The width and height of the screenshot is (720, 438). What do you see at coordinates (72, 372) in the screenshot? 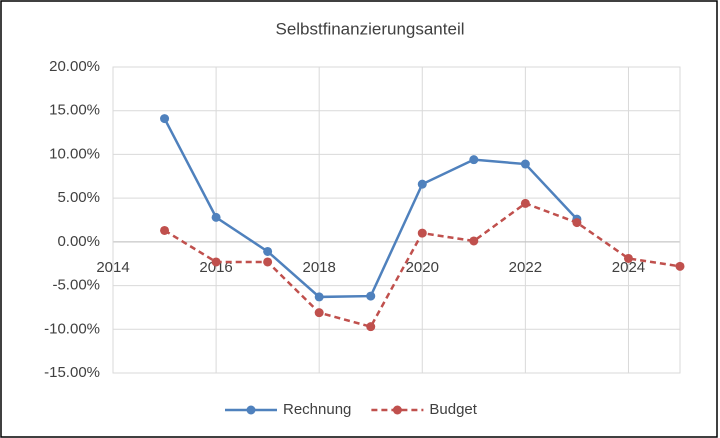
I see `y-tick-label: -15.00%` at bounding box center [72, 372].